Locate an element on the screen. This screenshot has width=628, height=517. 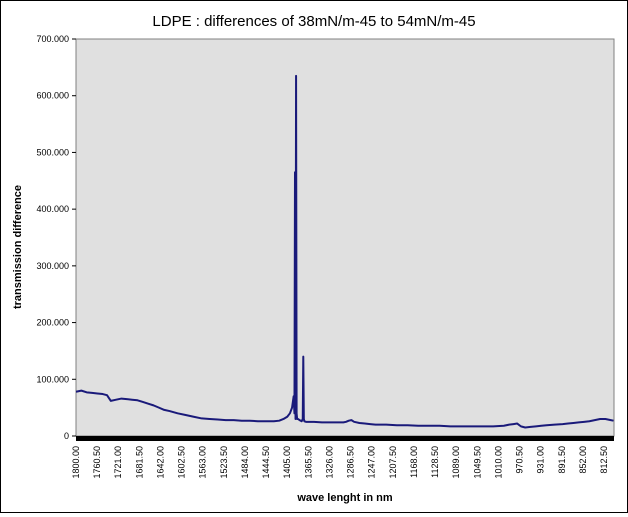
x-tick-label: 1523.50 is located at coordinates (224, 462).